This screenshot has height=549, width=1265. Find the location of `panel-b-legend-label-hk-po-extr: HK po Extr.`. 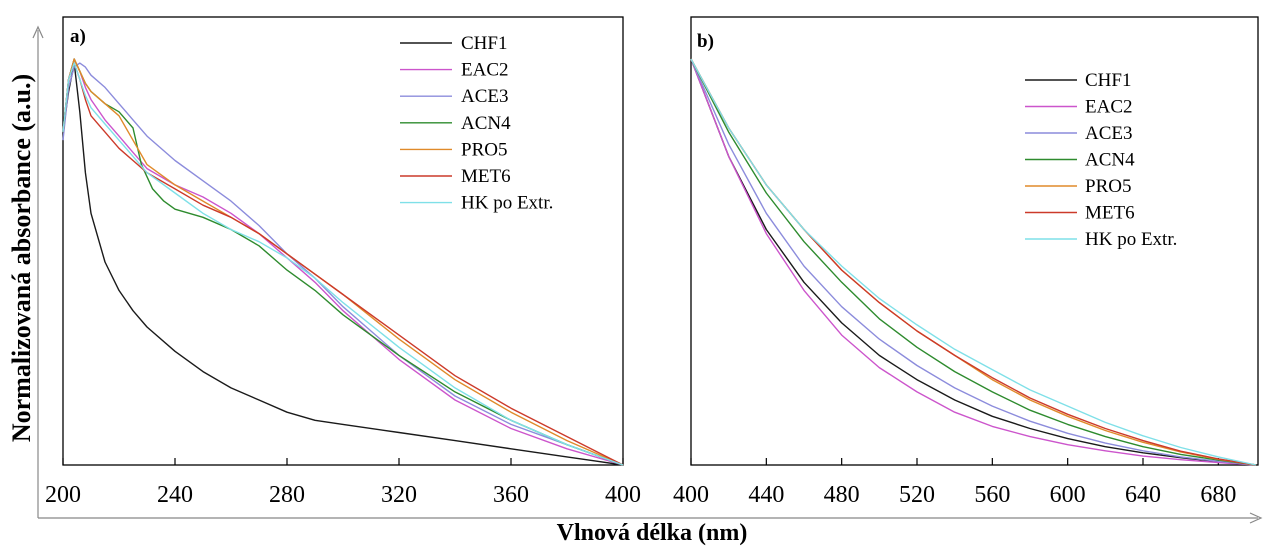

panel-b-legend-label-hk-po-extr: HK po Extr. is located at coordinates (1131, 239).